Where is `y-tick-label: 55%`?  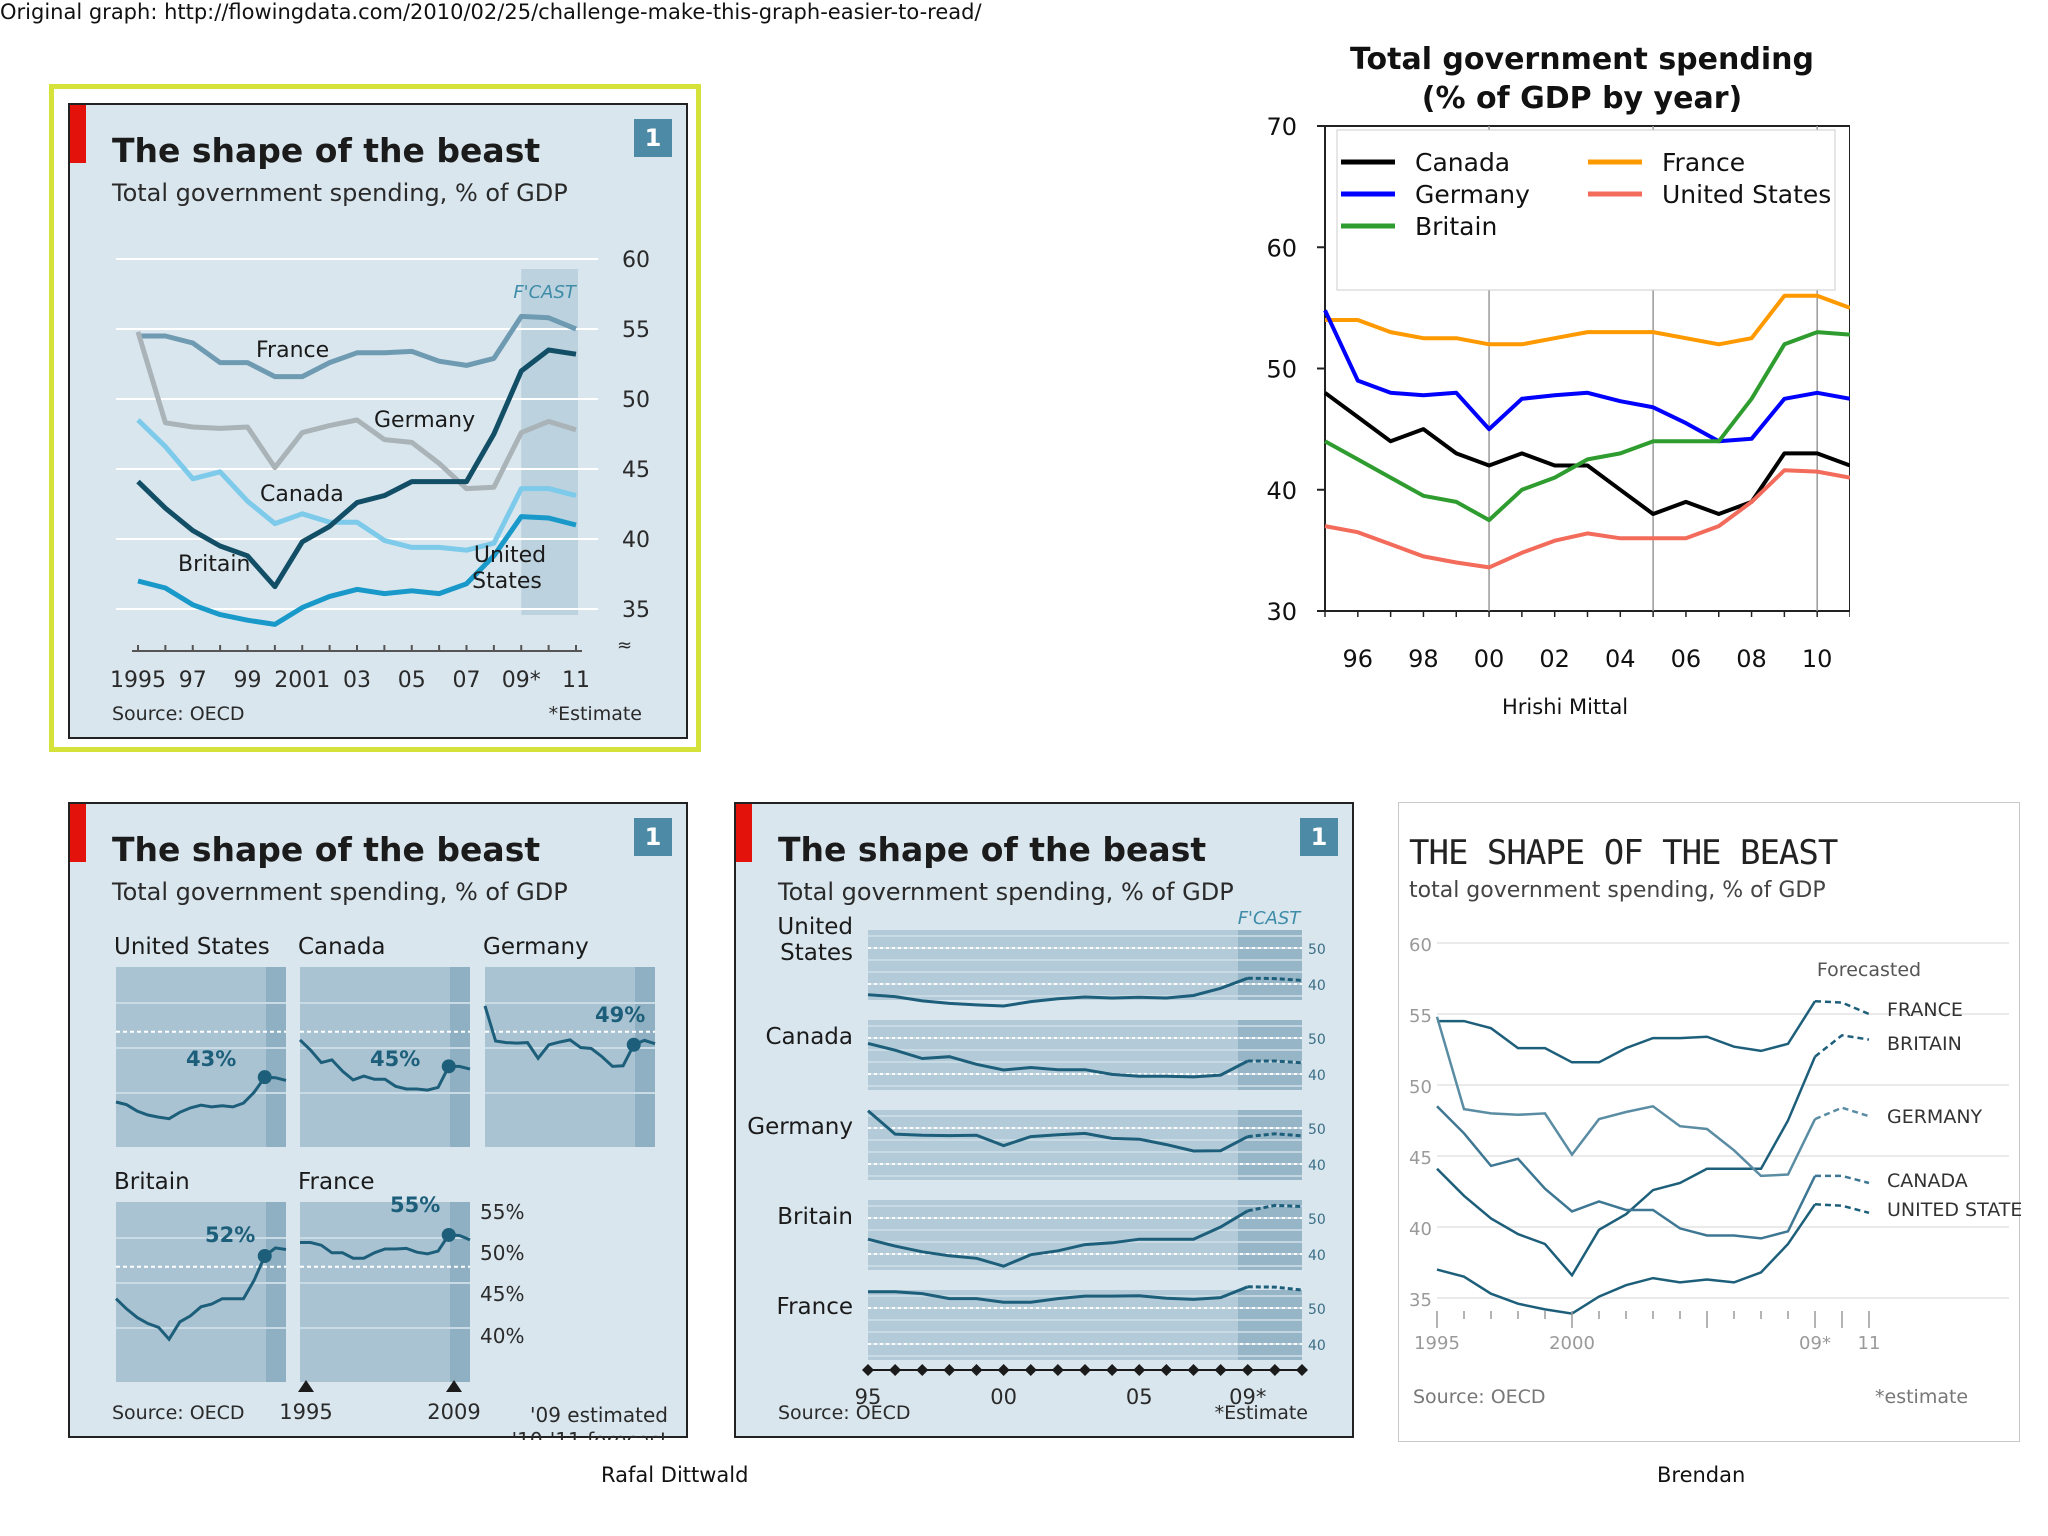 y-tick-label: 55% is located at coordinates (502, 1212).